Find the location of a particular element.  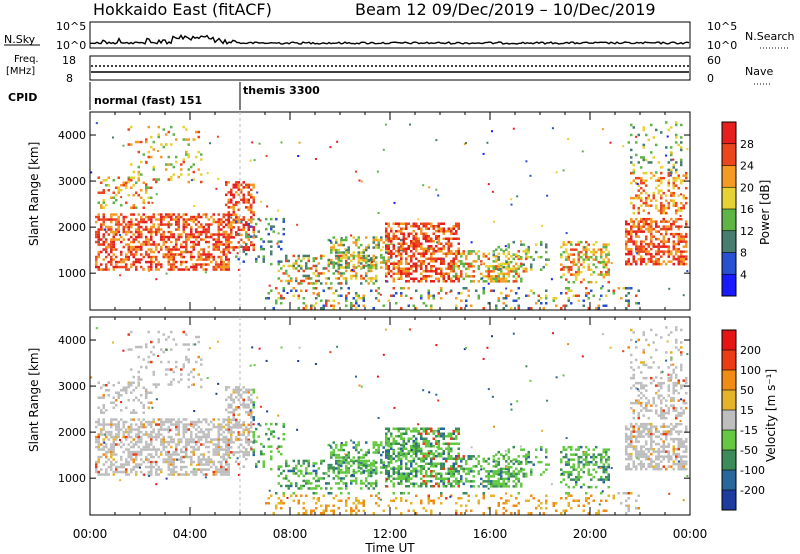

nsearch-tick-top: 10^5 is located at coordinates (722, 26).